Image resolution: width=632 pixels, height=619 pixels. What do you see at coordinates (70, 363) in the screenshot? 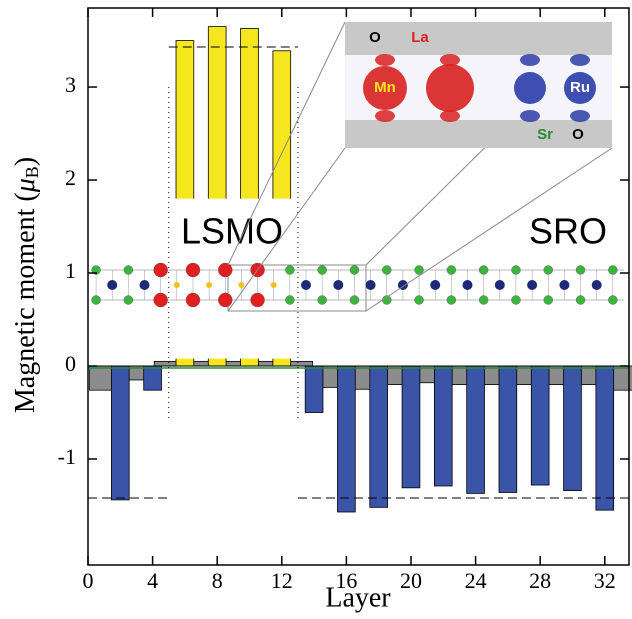
I see `y-tick-label: 0` at bounding box center [70, 363].